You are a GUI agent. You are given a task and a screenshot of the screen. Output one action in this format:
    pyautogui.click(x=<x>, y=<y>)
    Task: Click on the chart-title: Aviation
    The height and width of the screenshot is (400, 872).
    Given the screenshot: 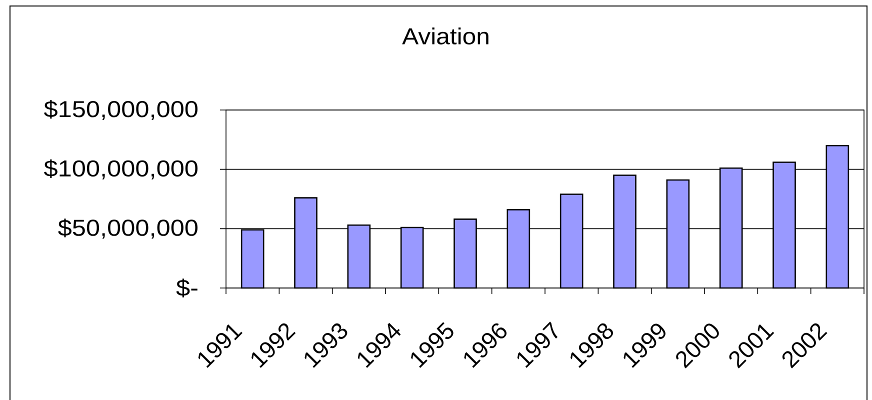 What is the action you would take?
    pyautogui.click(x=445, y=36)
    